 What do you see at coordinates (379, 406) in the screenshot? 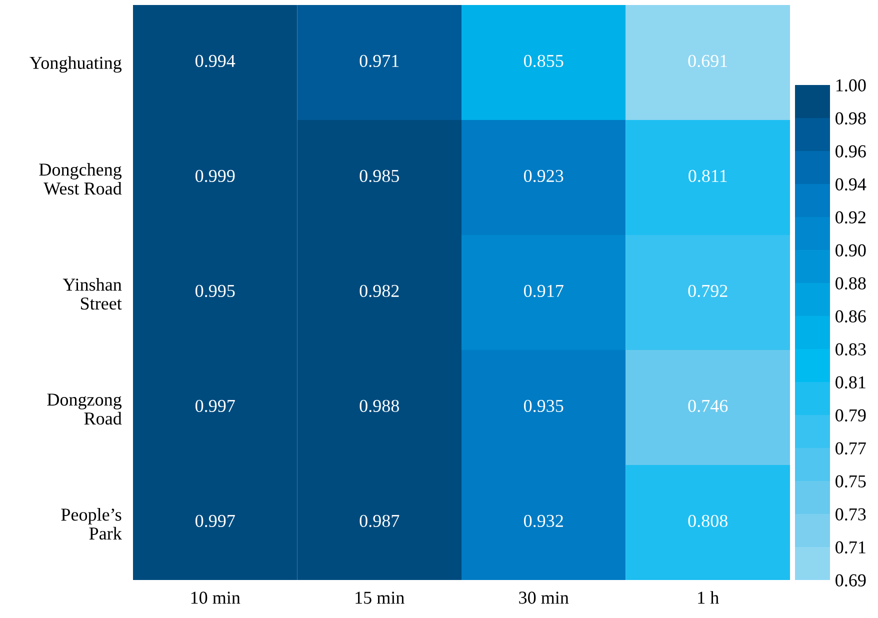
I see `data-label: 0.988` at bounding box center [379, 406].